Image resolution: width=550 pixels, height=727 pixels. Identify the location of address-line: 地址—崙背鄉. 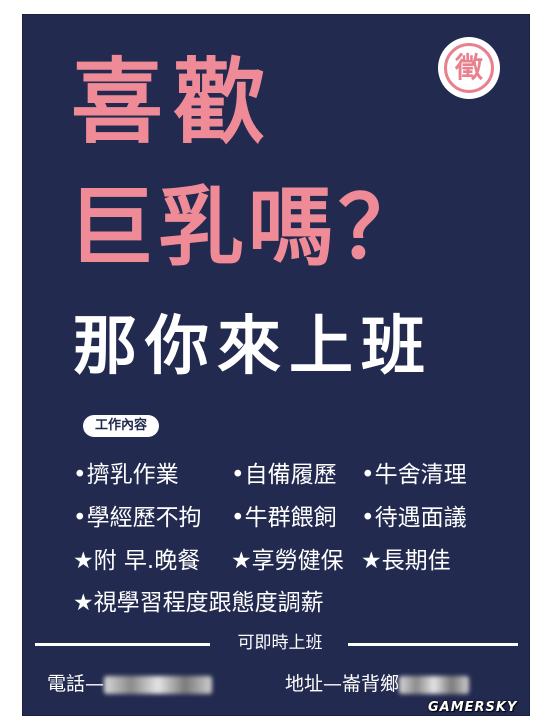
(377, 684).